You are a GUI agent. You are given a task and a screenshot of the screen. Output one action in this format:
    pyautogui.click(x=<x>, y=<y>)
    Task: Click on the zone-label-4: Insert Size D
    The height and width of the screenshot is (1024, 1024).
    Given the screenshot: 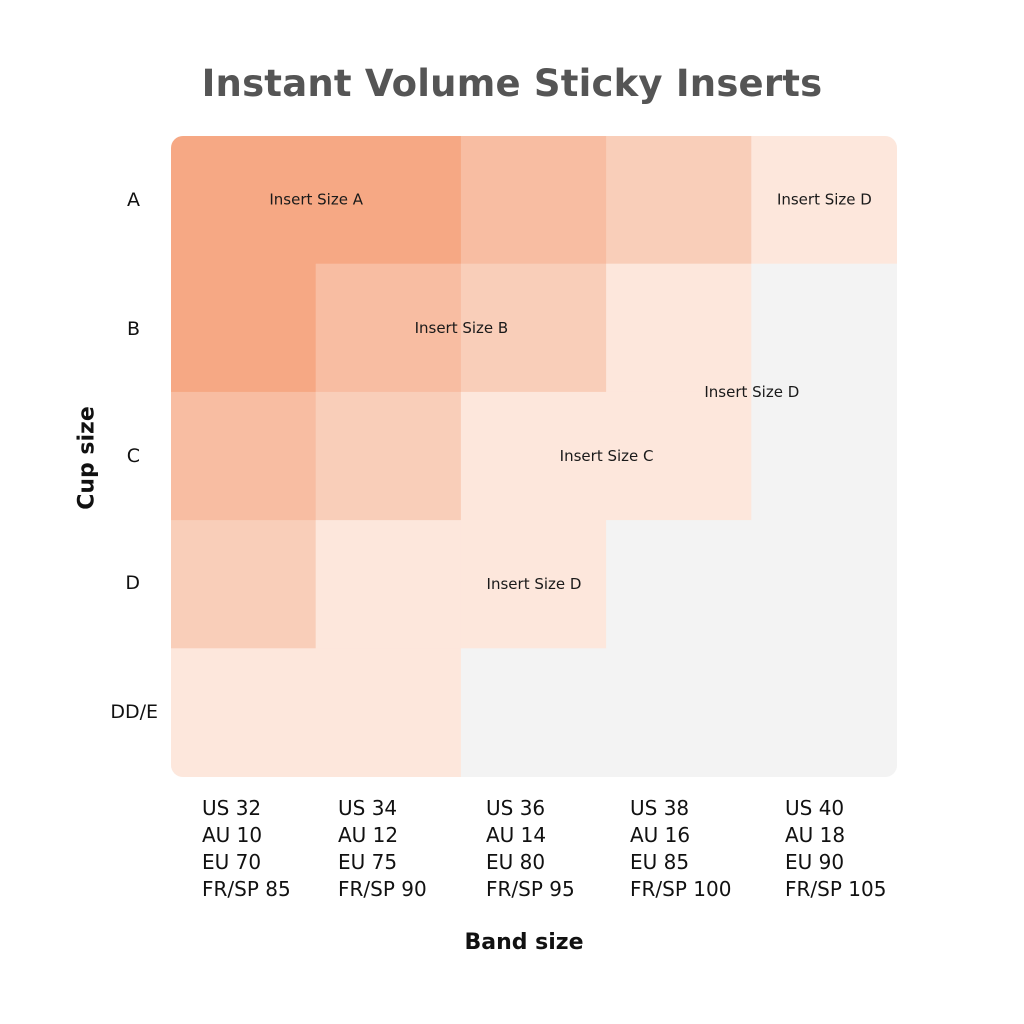 What is the action you would take?
    pyautogui.click(x=534, y=584)
    